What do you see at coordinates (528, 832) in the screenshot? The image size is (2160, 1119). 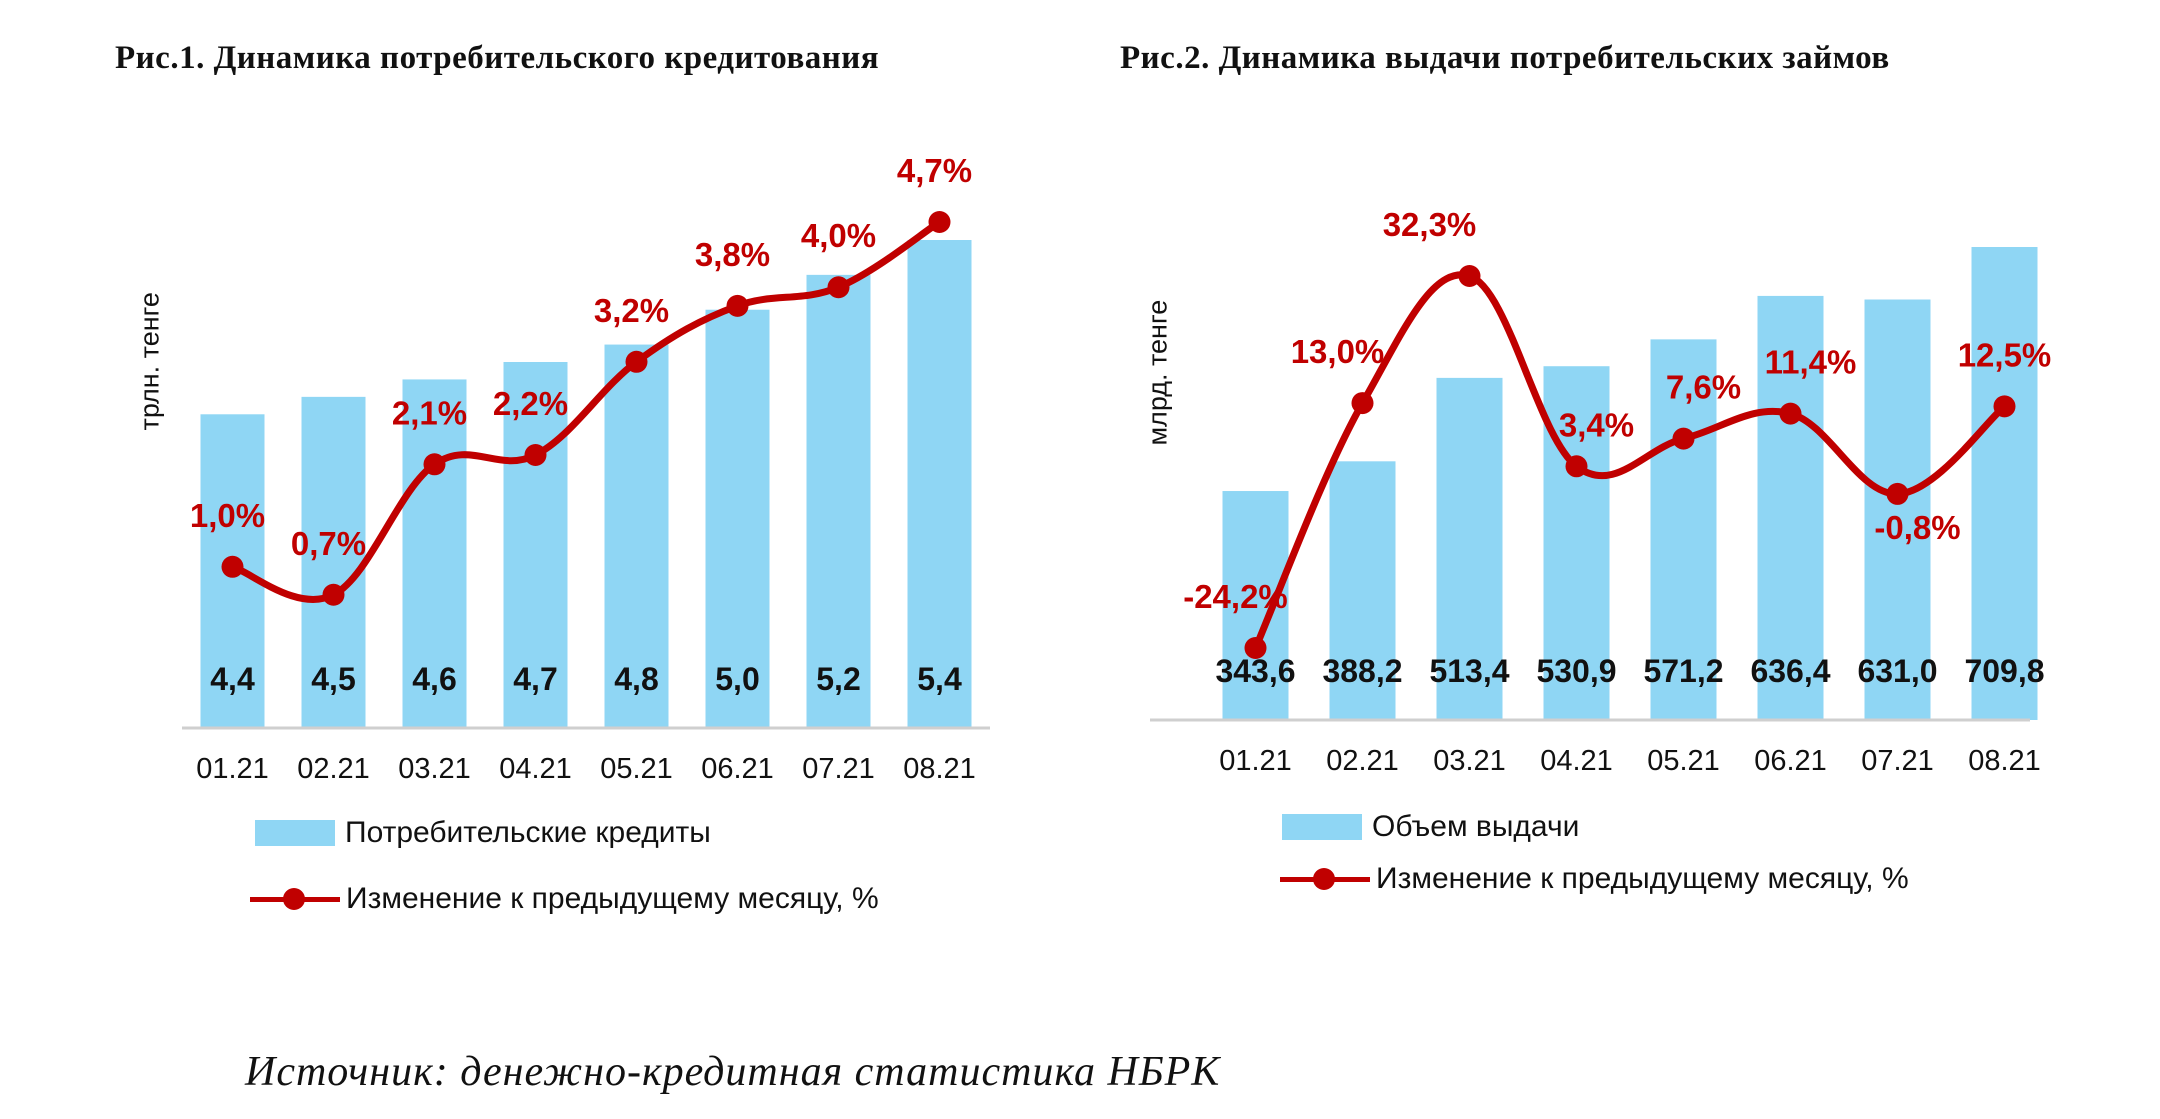 I see `legend-bar-label: Потребительские кредиты` at bounding box center [528, 832].